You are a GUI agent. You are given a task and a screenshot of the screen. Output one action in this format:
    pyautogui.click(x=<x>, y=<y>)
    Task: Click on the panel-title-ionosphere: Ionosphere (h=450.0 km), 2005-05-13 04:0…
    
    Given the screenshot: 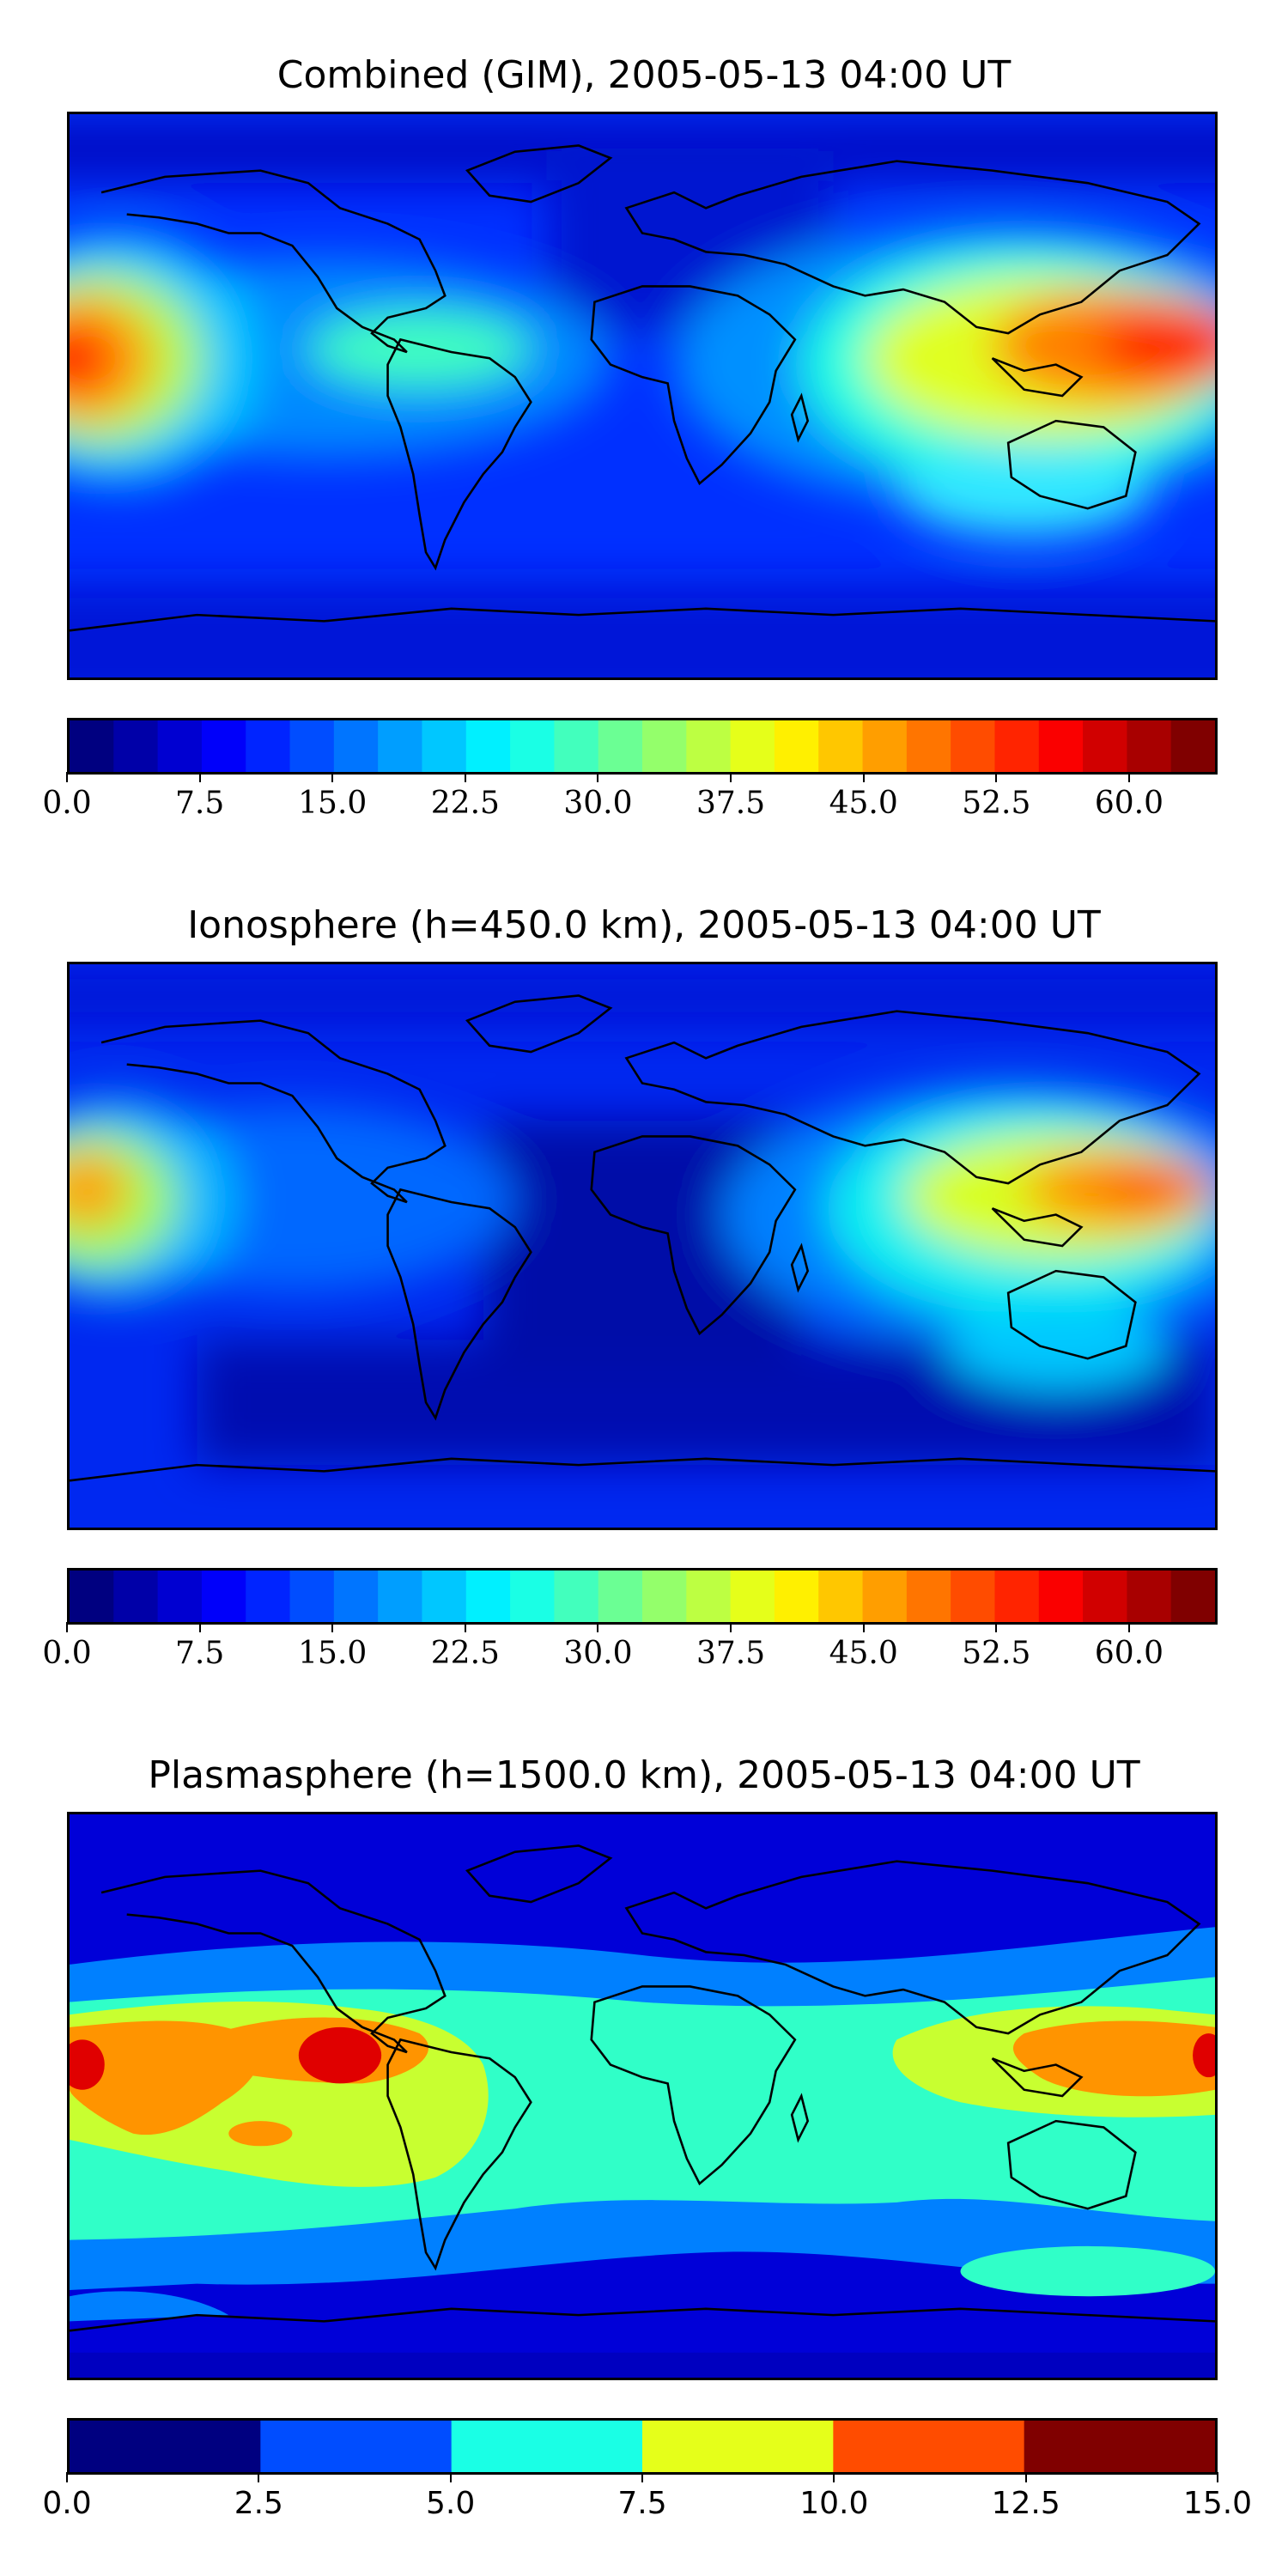 What is the action you would take?
    pyautogui.click(x=644, y=925)
    